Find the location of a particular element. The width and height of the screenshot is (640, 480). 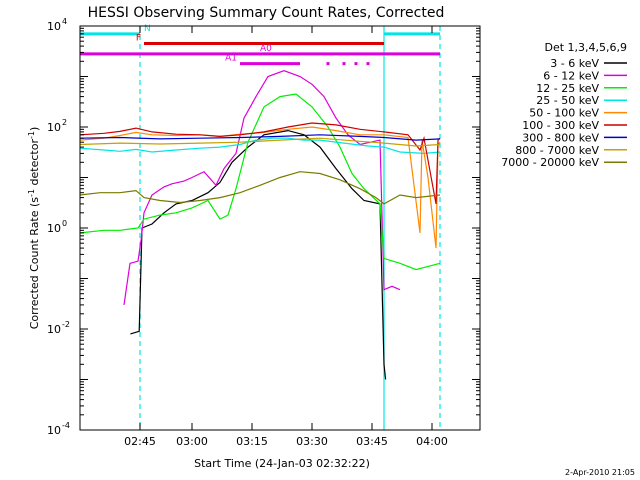

y-tick-label-4: 10 is located at coordinates (54, 127).